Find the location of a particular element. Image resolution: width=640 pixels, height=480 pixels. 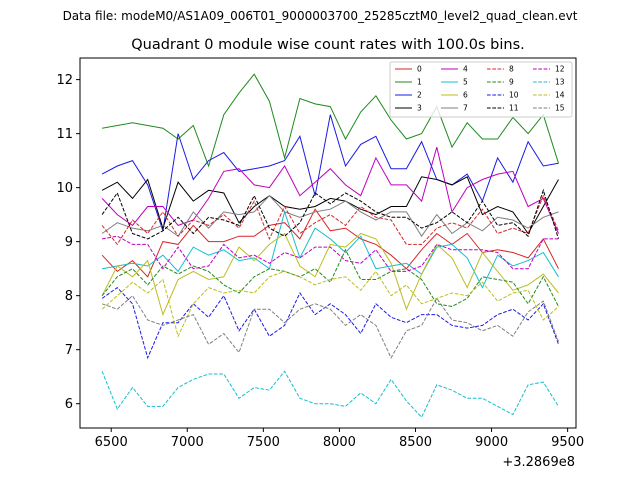

legend-label-1: 1 is located at coordinates (419, 82).